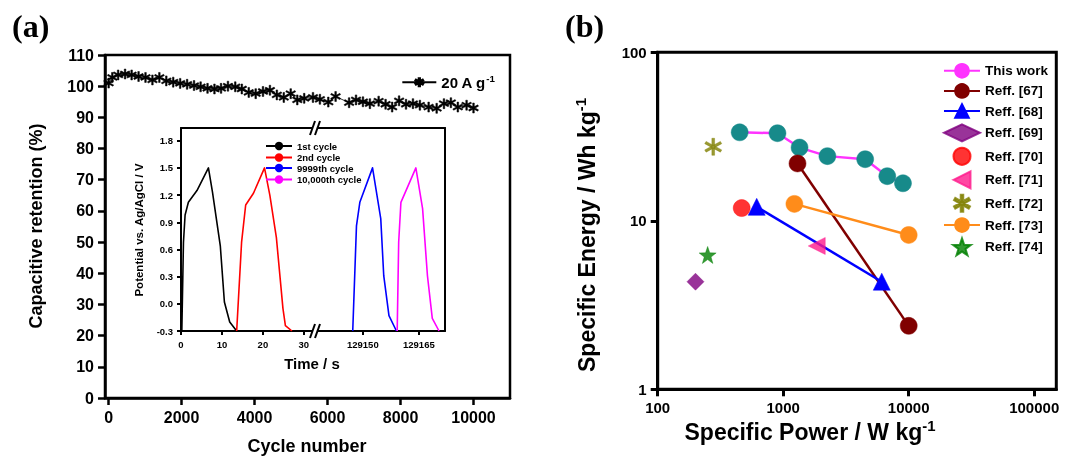 The height and width of the screenshot is (461, 1065). What do you see at coordinates (166, 277) in the screenshot?
I see `y-tick-label: 0.3` at bounding box center [166, 277].